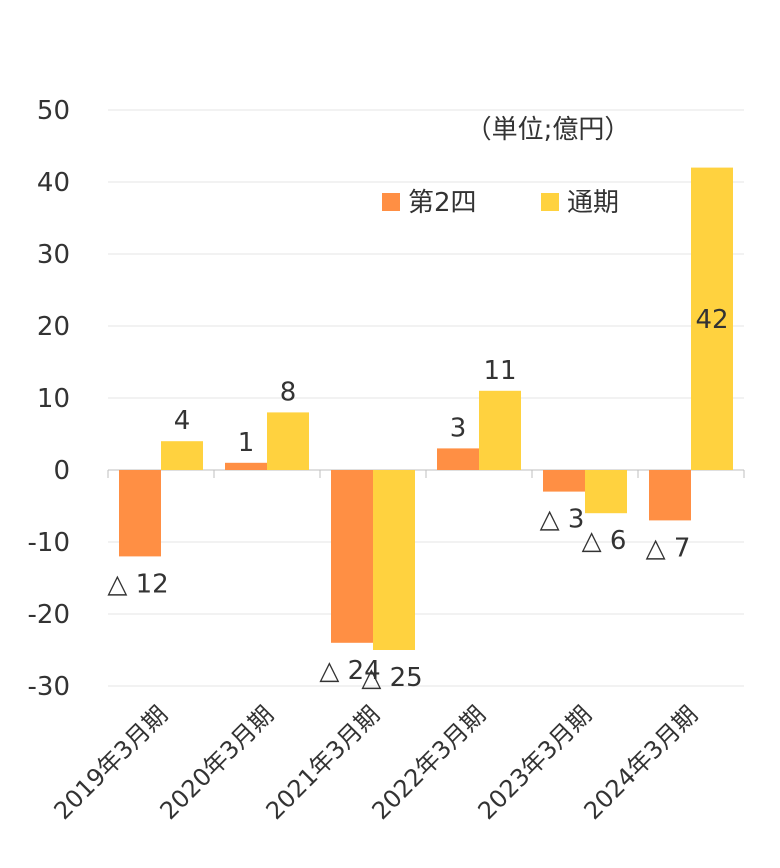 This screenshot has width=780, height=868. What do you see at coordinates (668, 548) in the screenshot?
I see `data-label: △ 7` at bounding box center [668, 548].